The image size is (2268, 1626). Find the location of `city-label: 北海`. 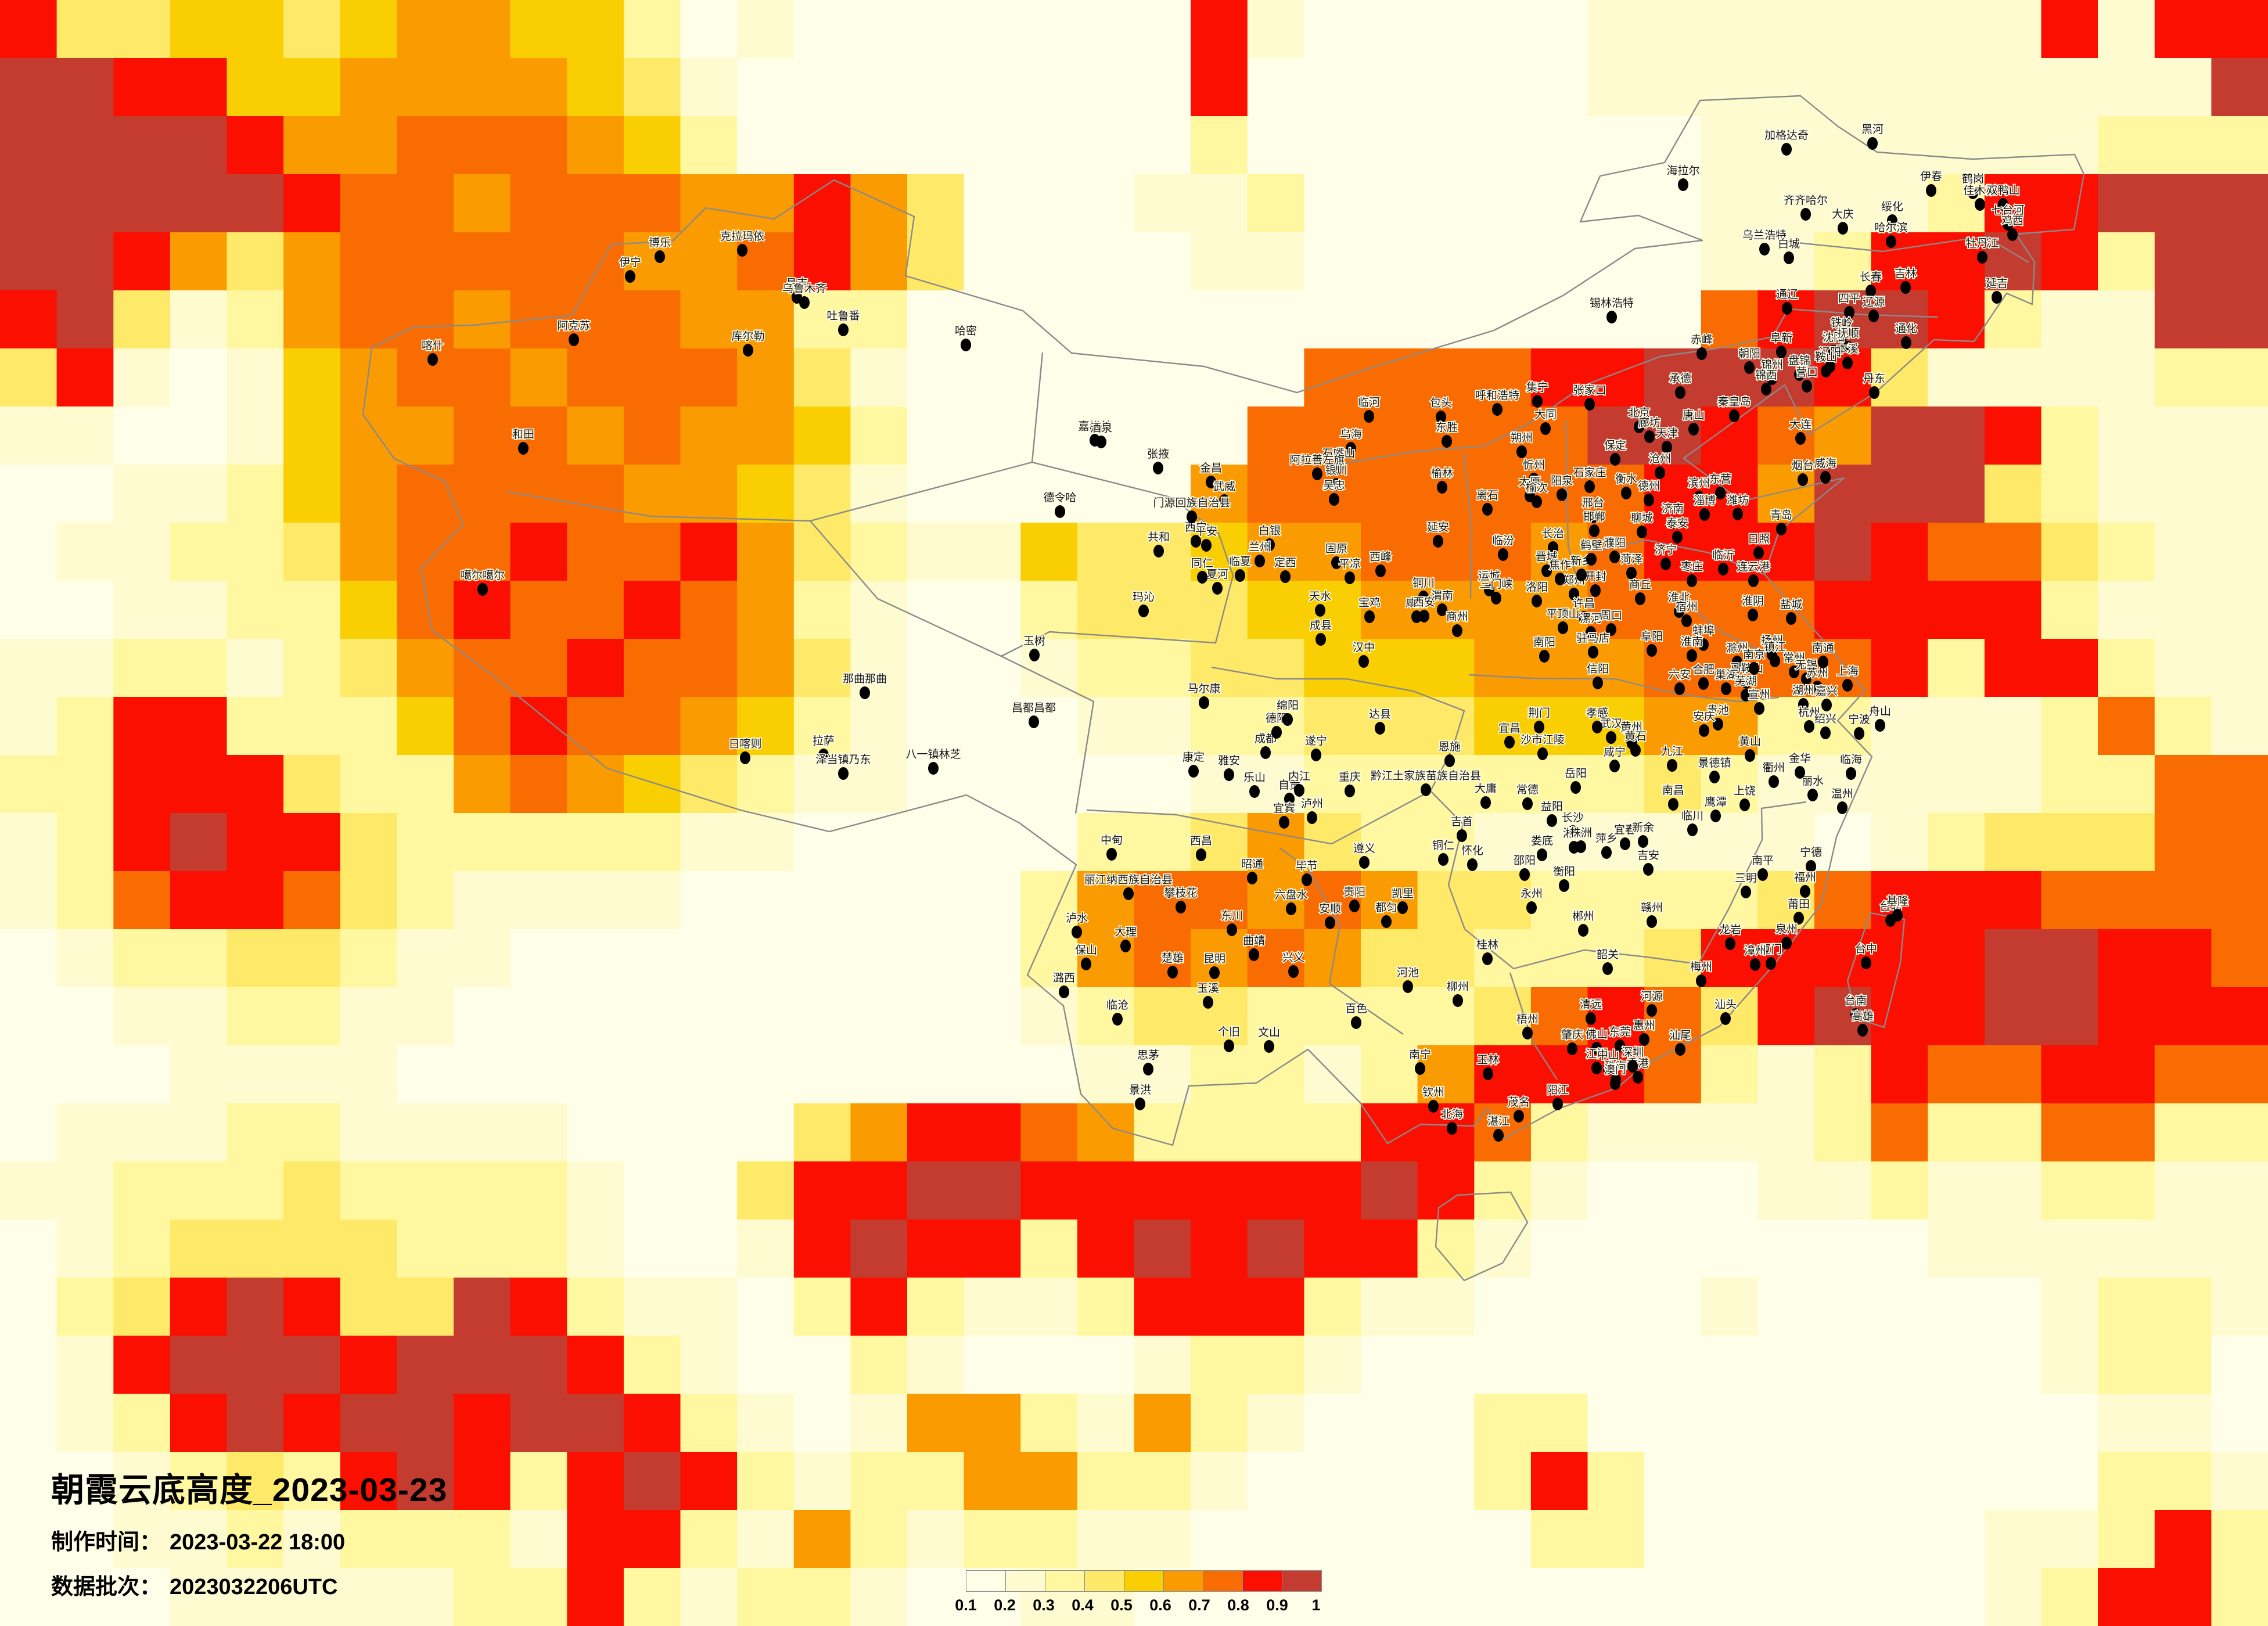

city-label: 北海 is located at coordinates (1452, 1114).